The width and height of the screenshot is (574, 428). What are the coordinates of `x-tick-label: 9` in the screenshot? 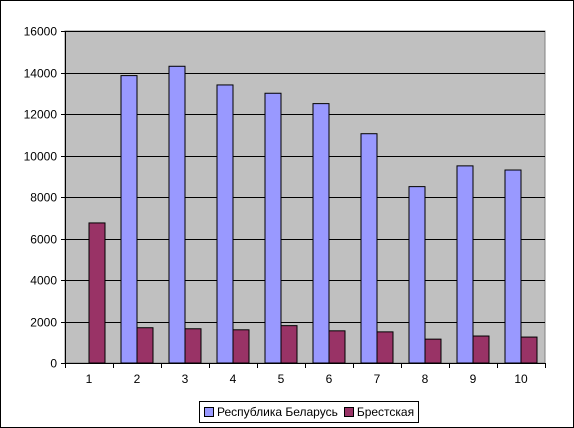 It's located at (473, 379).